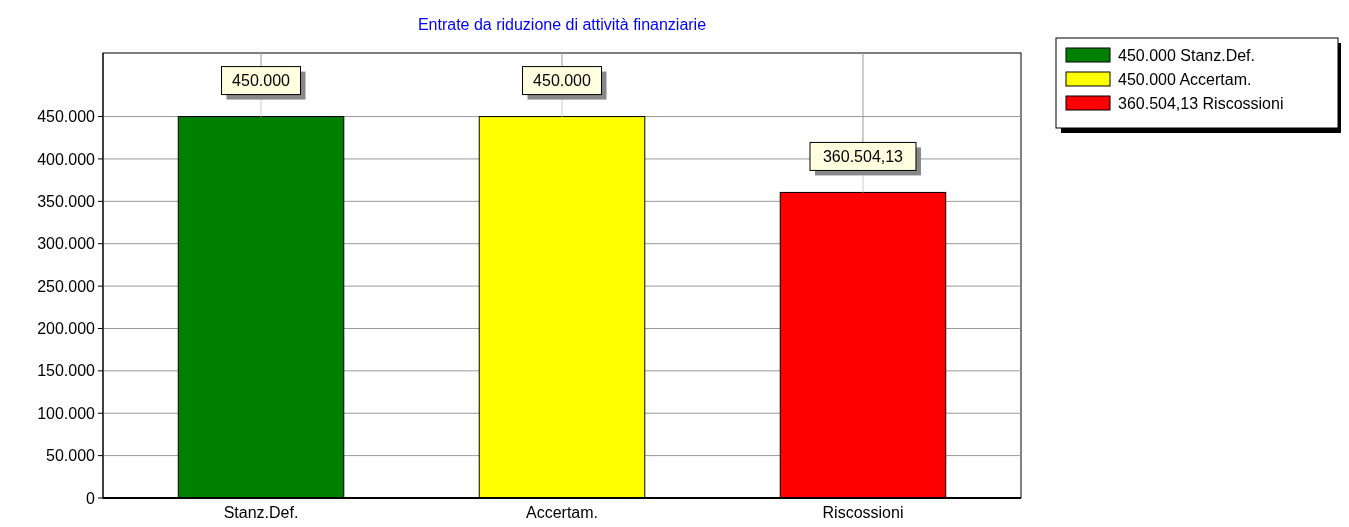 The height and width of the screenshot is (527, 1349). What do you see at coordinates (1185, 79) in the screenshot?
I see `legend-label: 450.000 Accertam.` at bounding box center [1185, 79].